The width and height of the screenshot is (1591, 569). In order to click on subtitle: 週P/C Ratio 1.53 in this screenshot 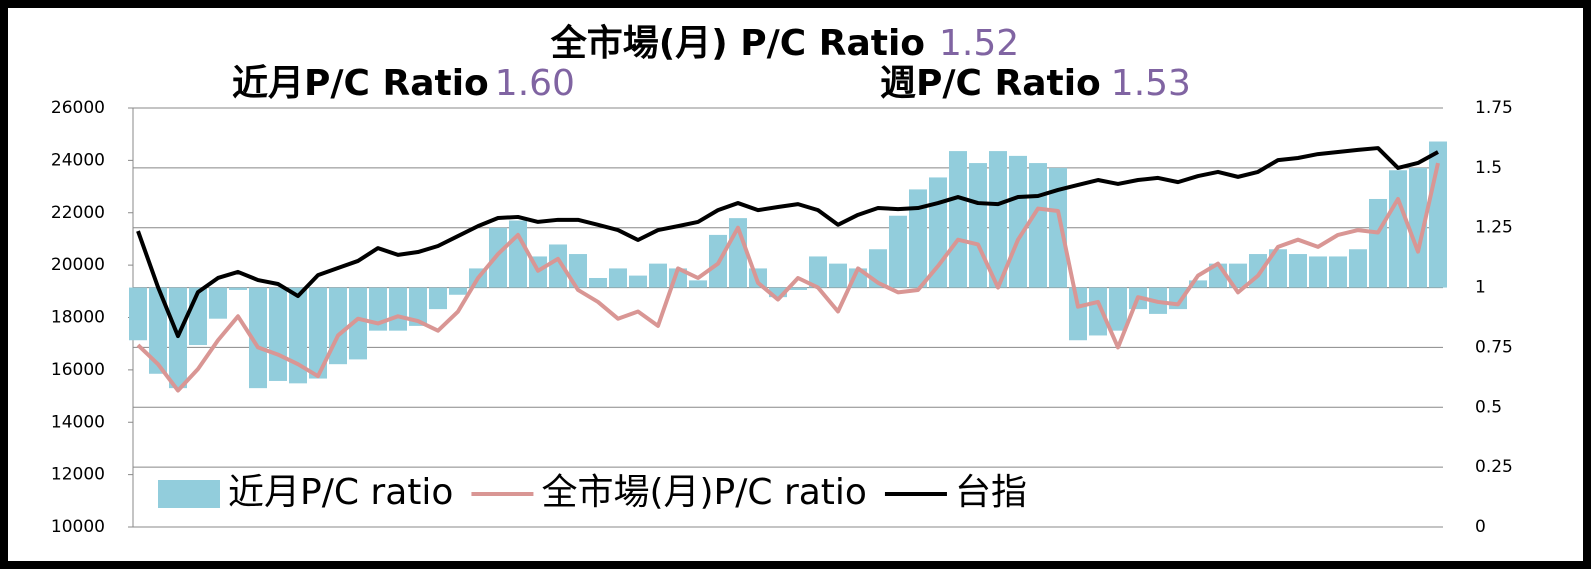, I will do `click(1035, 83)`.